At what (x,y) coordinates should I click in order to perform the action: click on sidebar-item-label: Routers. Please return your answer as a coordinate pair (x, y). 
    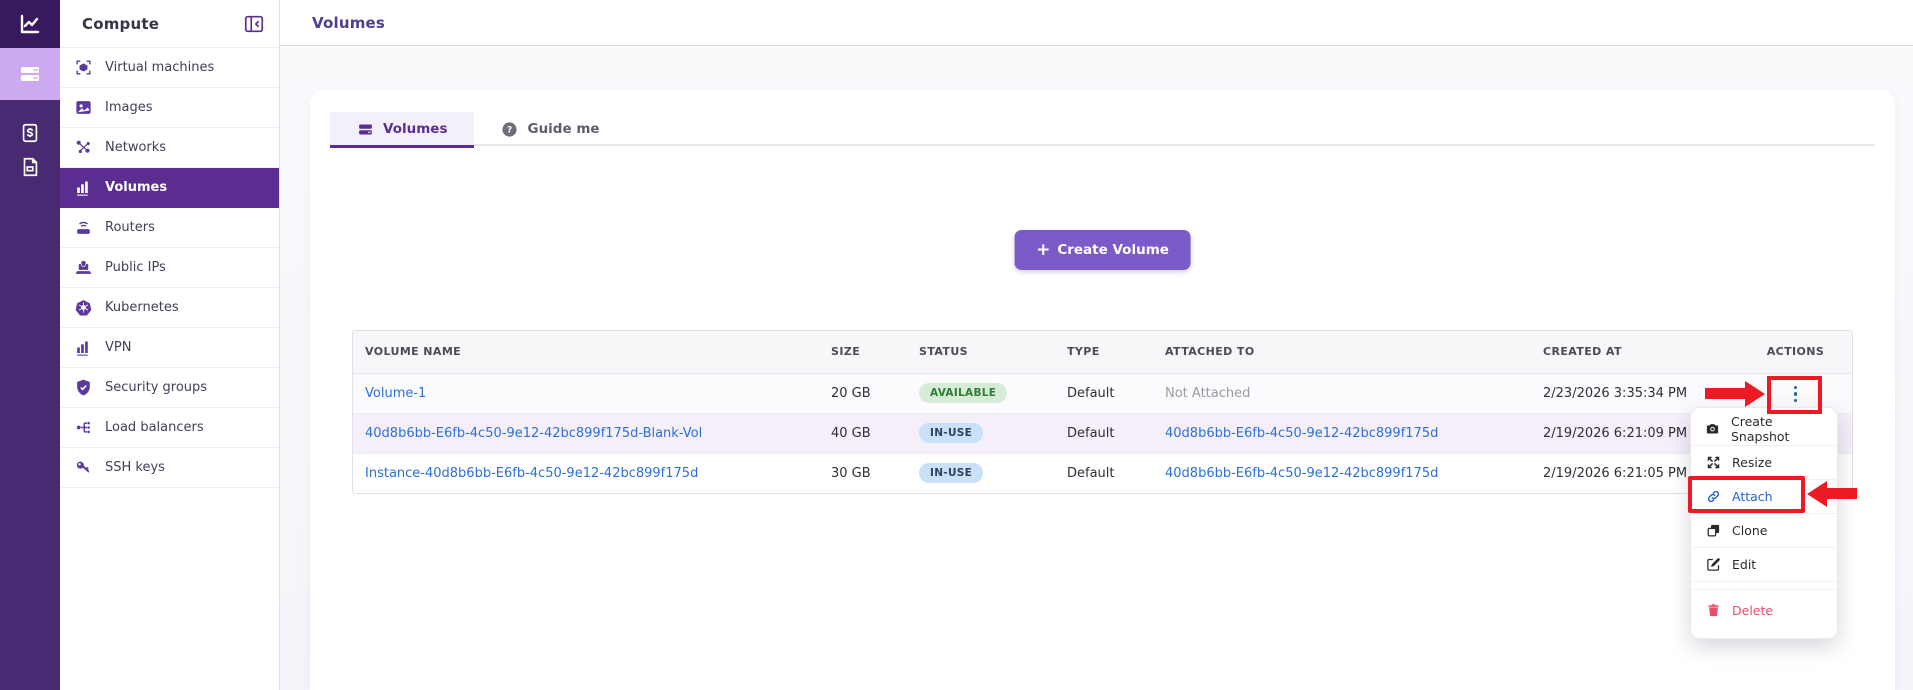
    Looking at the image, I should click on (130, 227).